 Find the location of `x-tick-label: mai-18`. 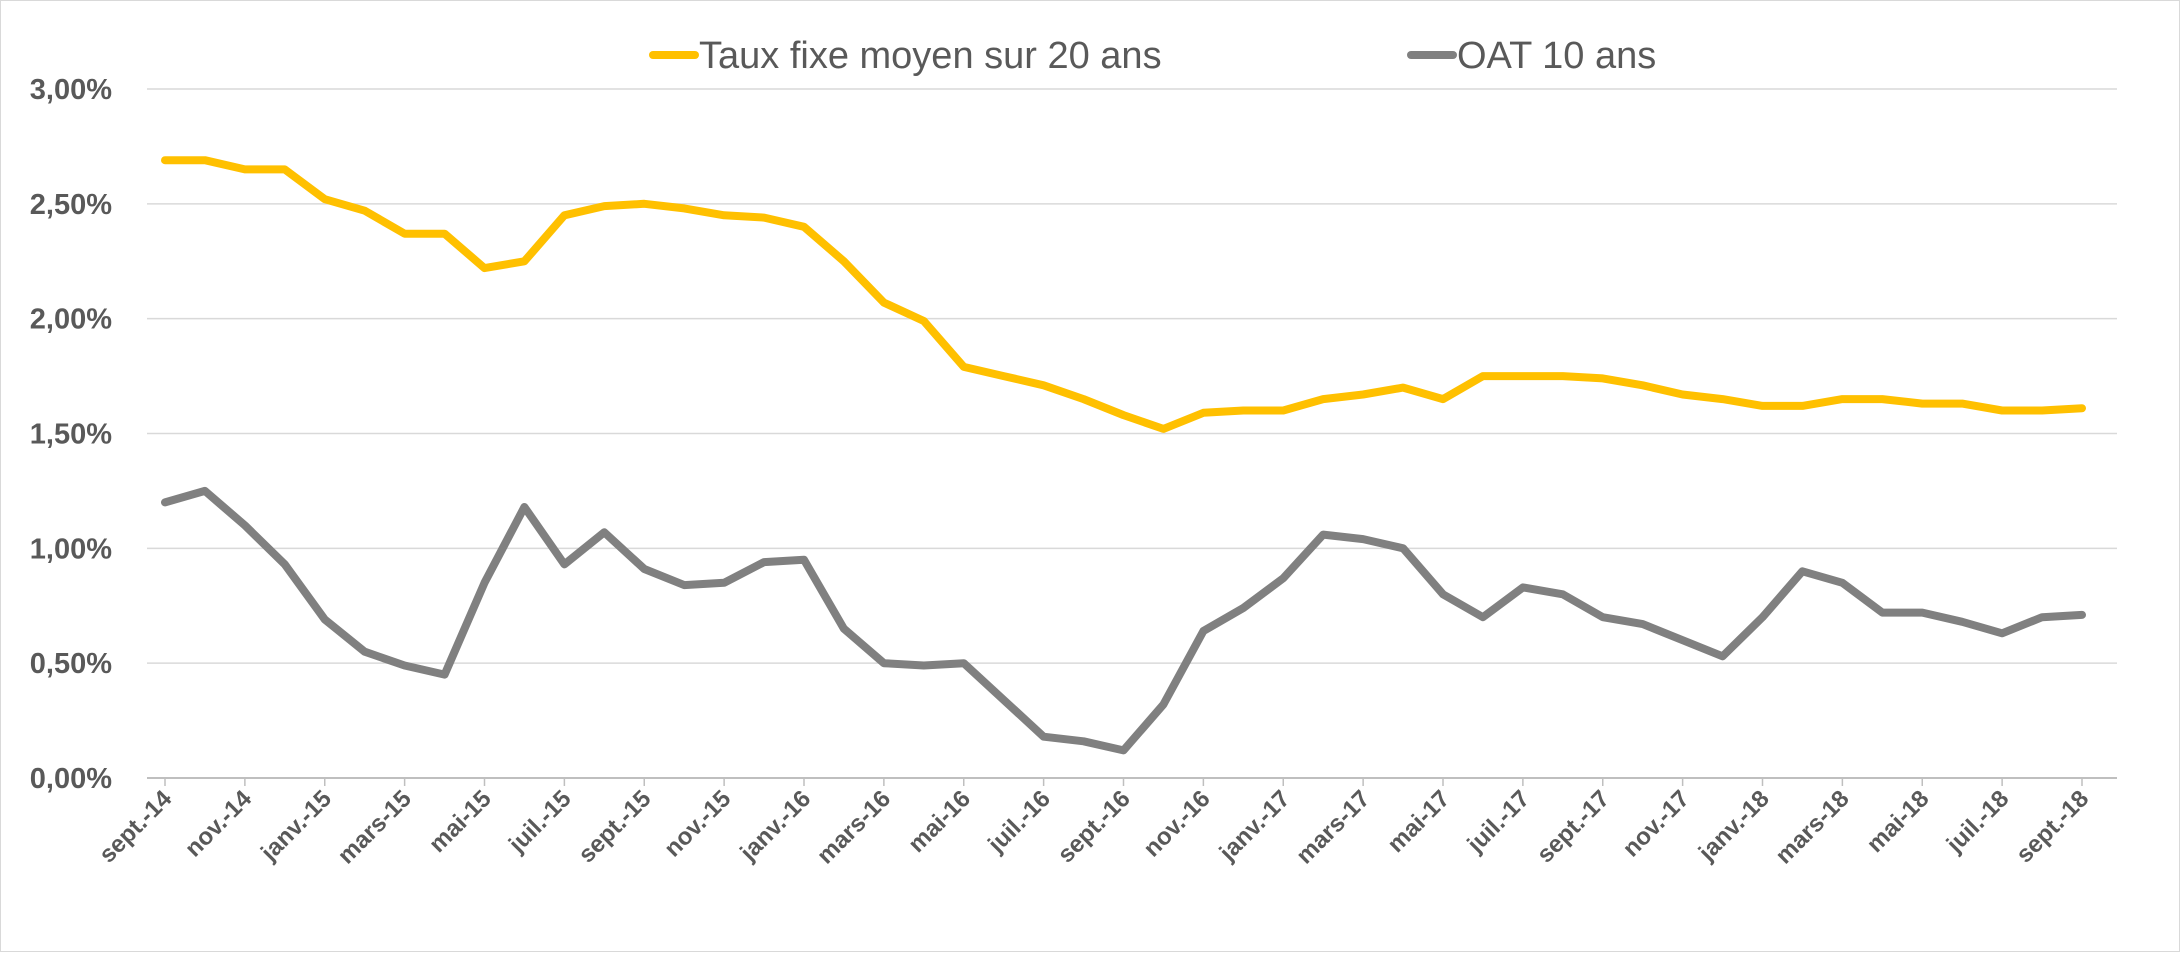

x-tick-label: mai-18 is located at coordinates (1898, 821).